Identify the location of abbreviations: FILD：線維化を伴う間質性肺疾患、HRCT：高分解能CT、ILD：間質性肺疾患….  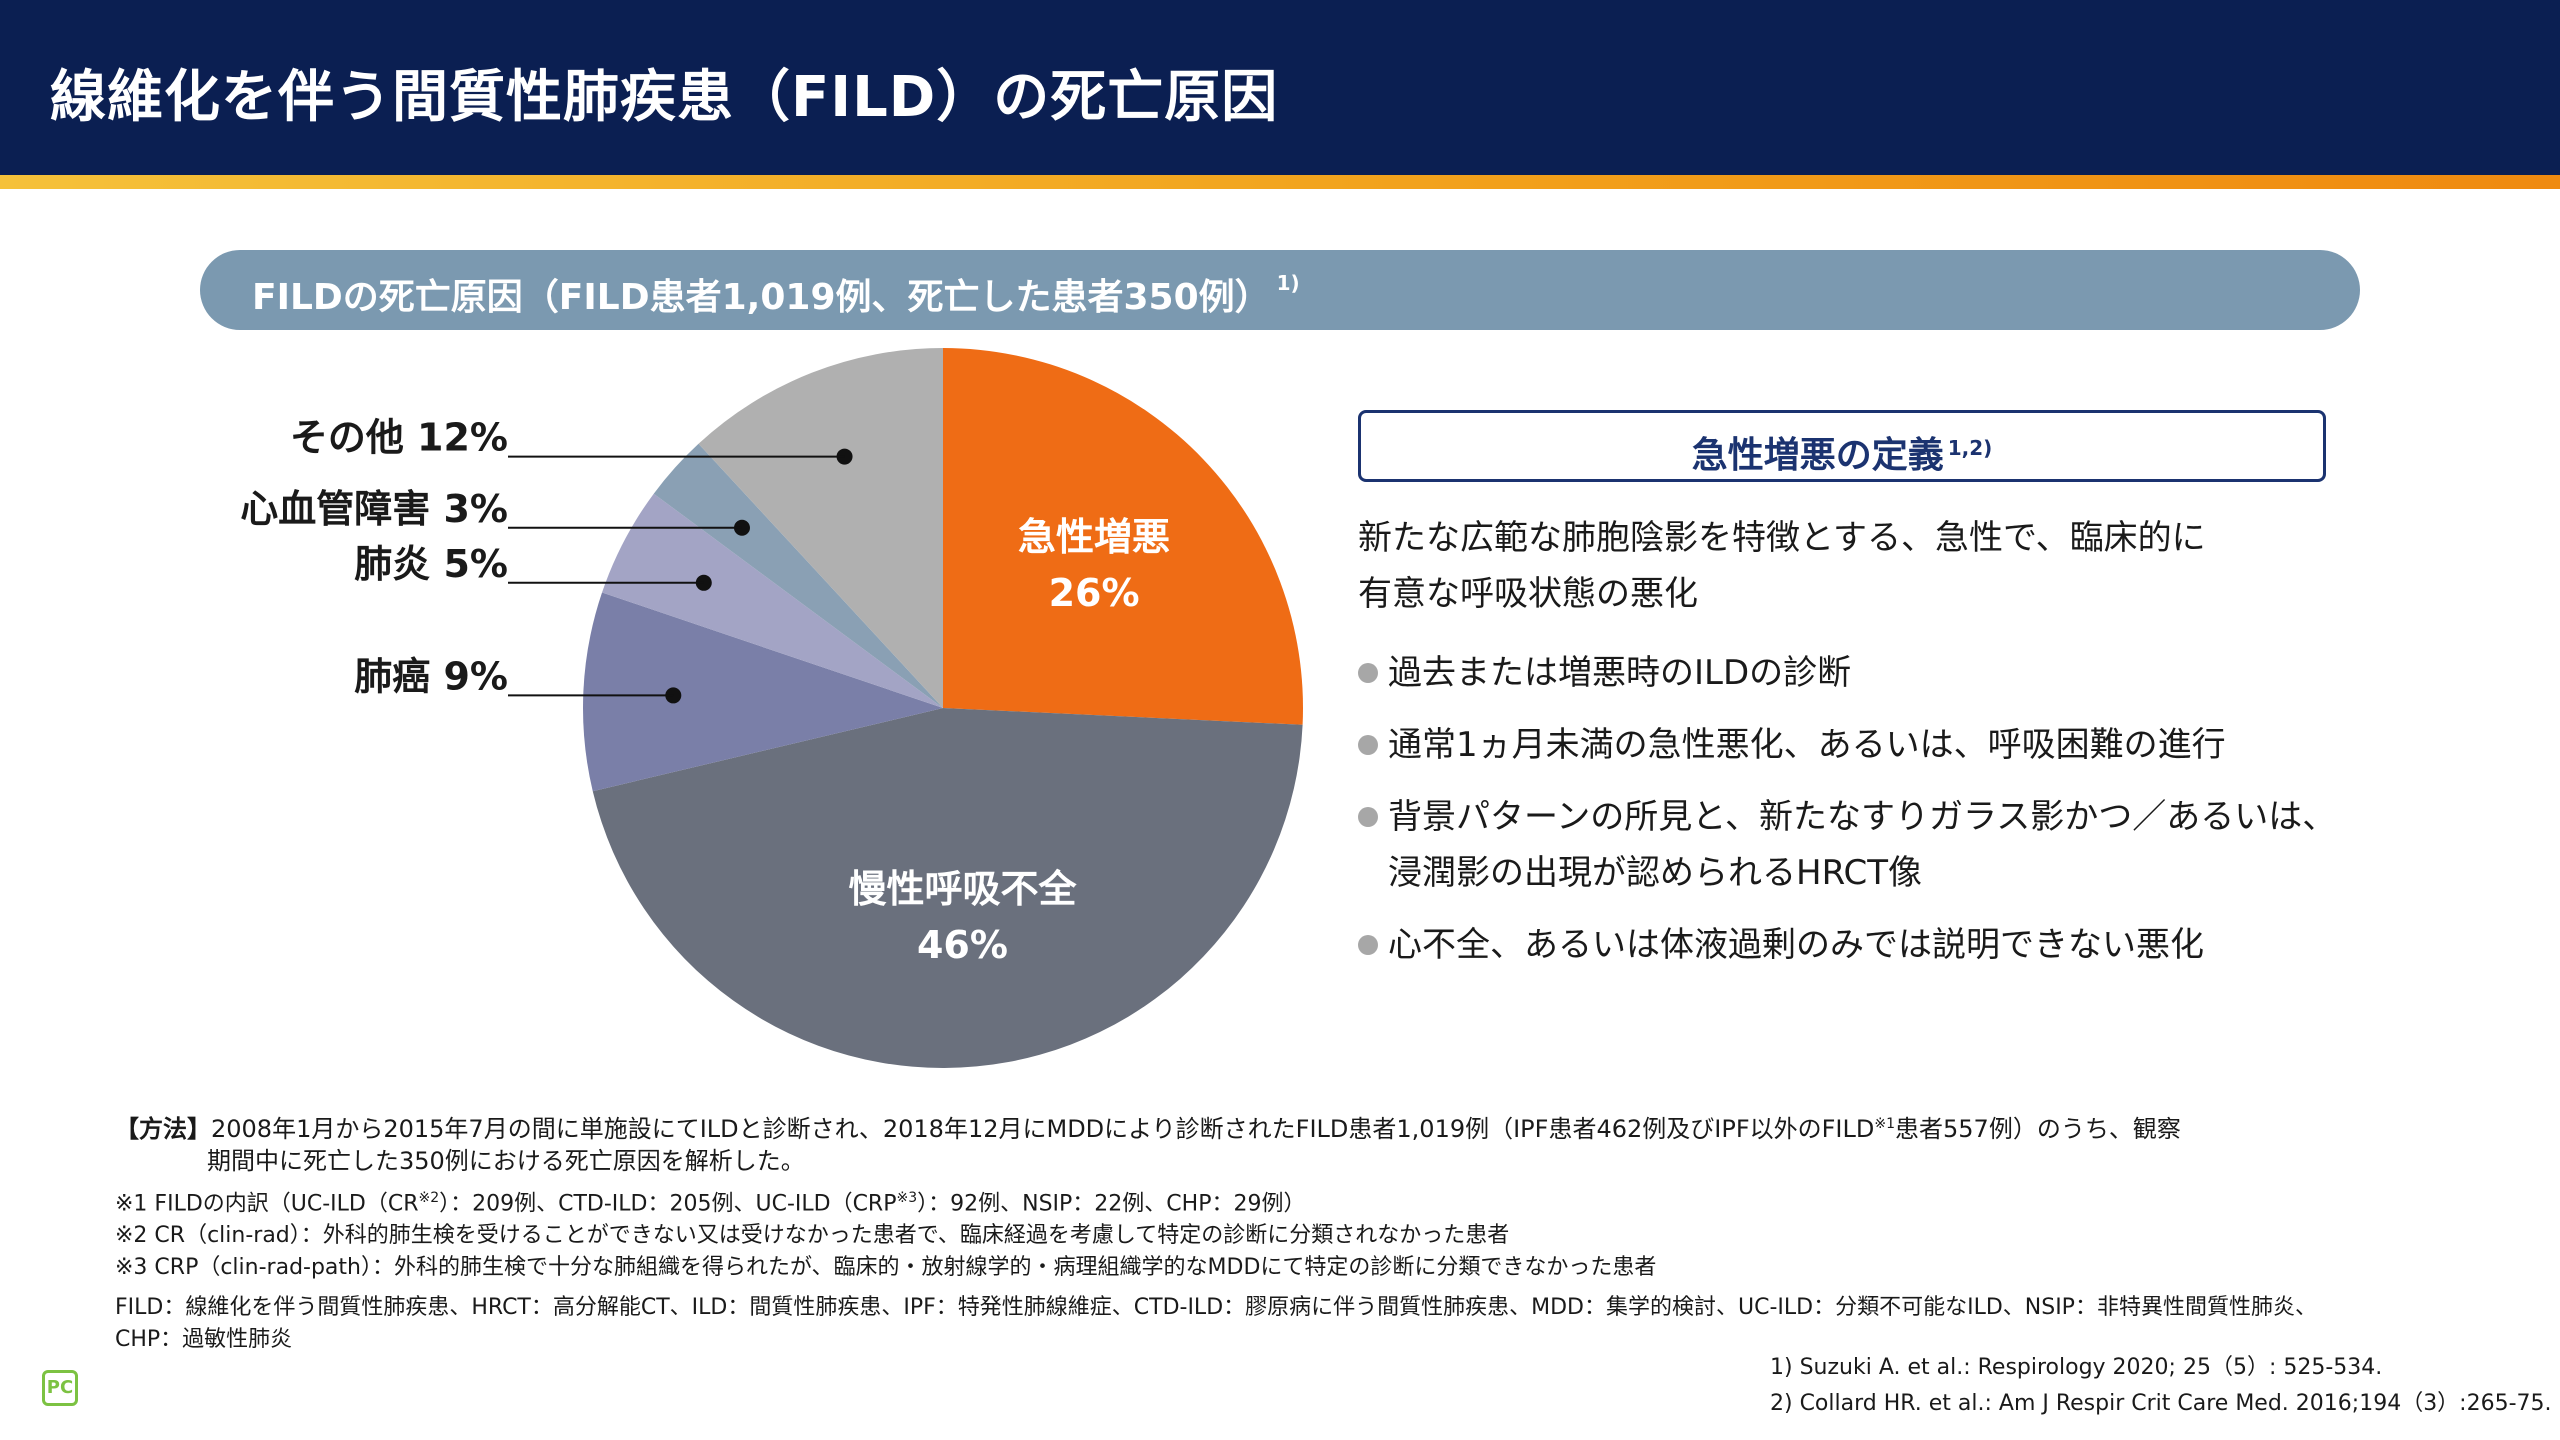
(1295, 1324).